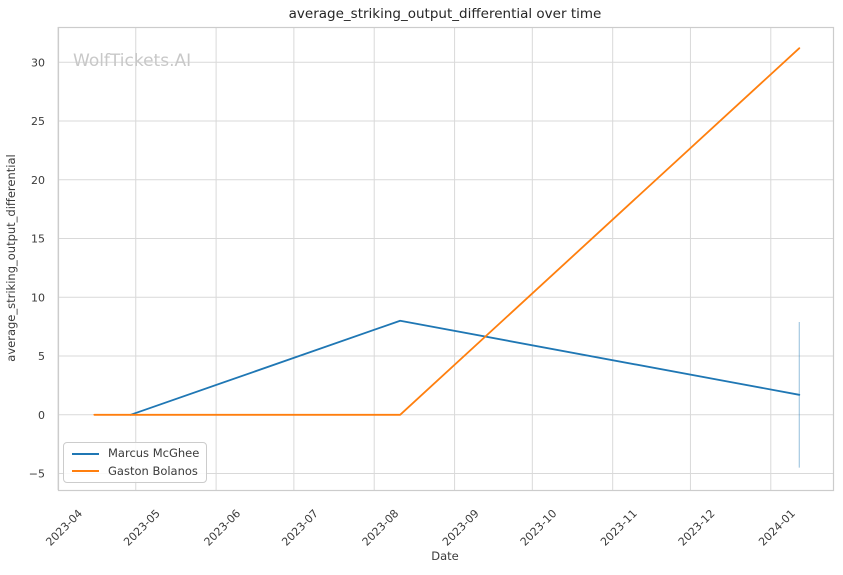 Image resolution: width=843 pixels, height=575 pixels. Describe the element at coordinates (85, 471) in the screenshot. I see `legend-line-swatch-orange` at that location.